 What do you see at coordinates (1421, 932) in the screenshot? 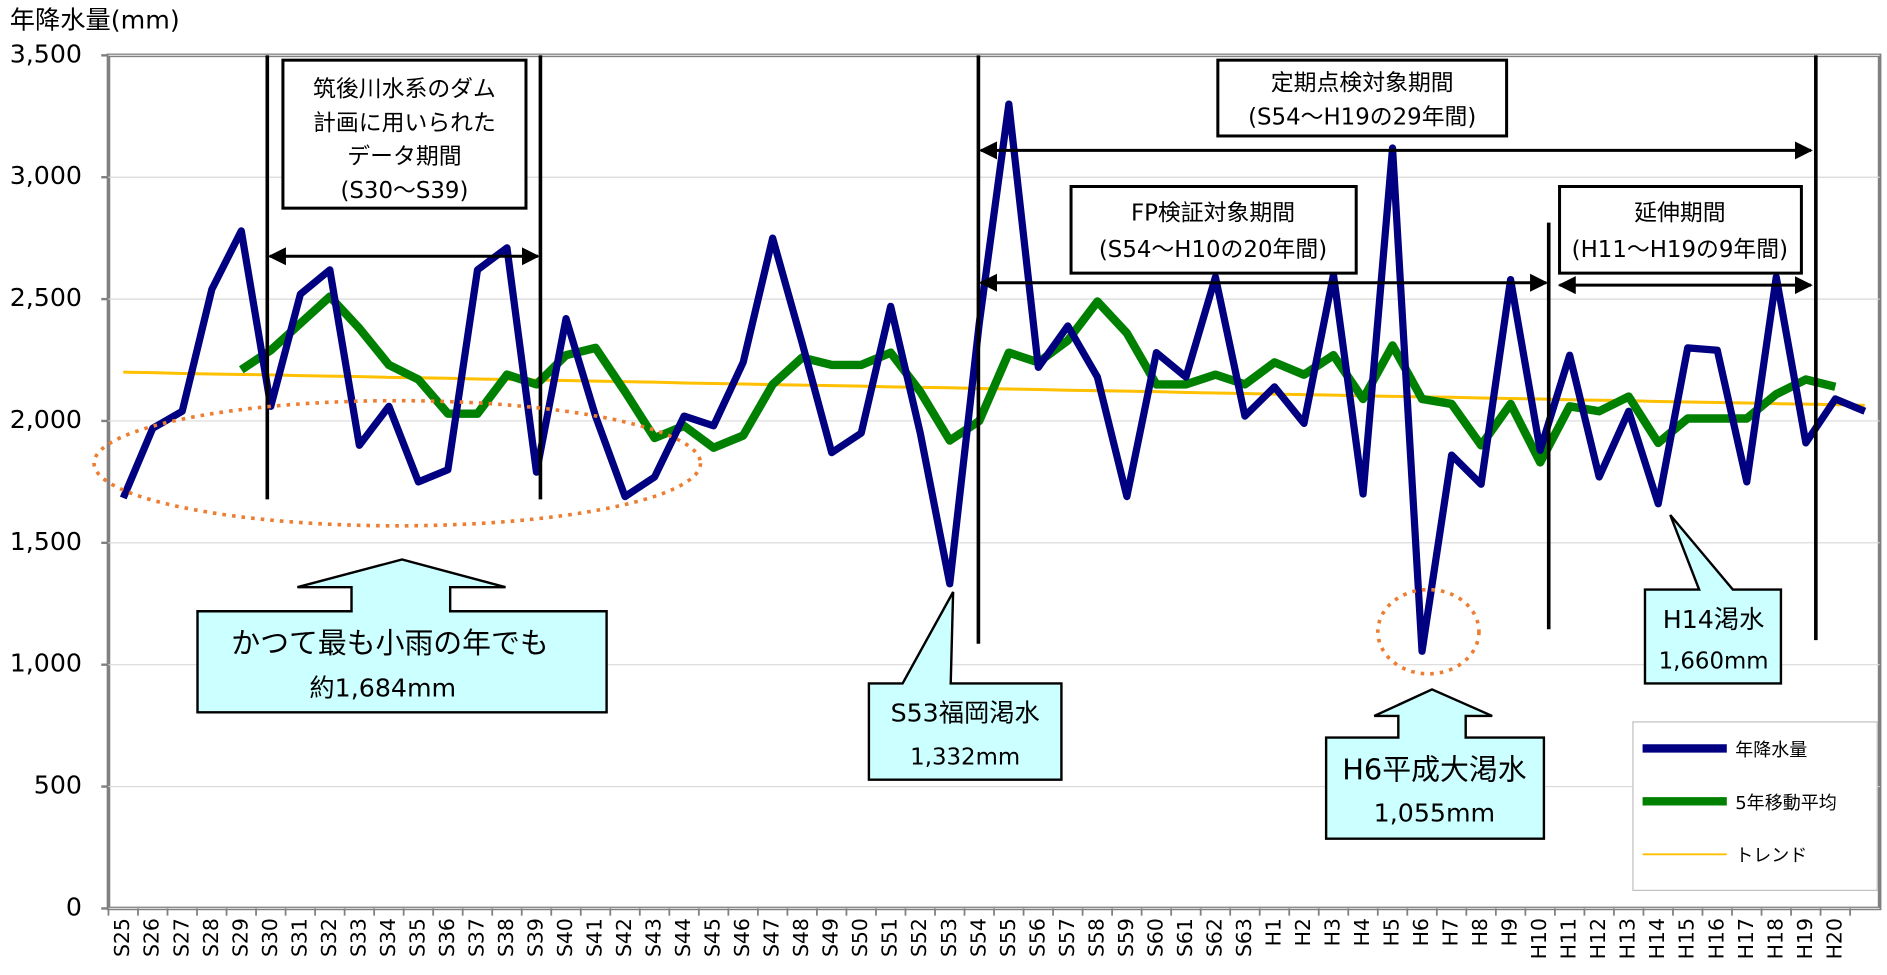
I see `x-tick-label: H6` at bounding box center [1421, 932].